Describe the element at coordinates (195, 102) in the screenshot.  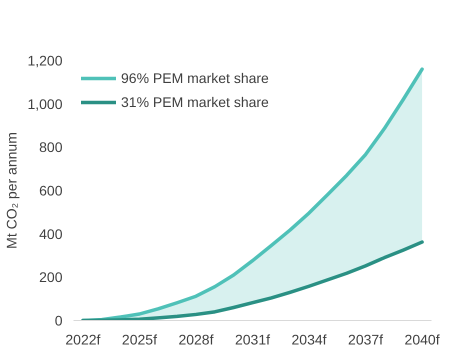
I see `legend-label: 31% PEM market share` at that location.